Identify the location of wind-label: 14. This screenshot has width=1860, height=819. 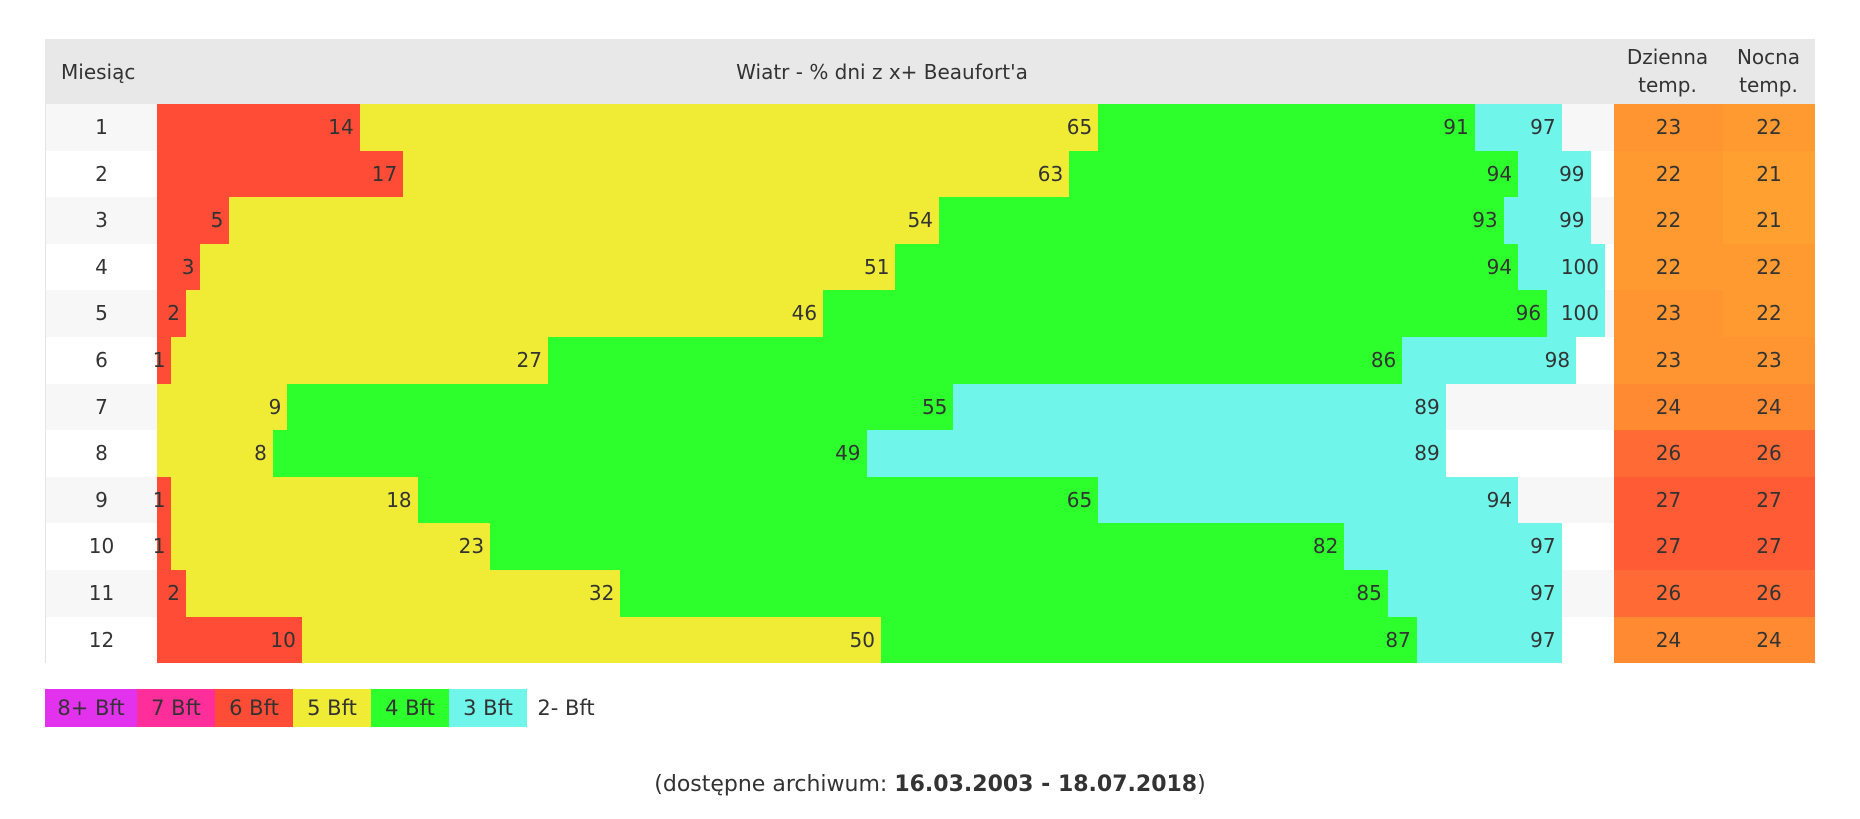
(341, 127).